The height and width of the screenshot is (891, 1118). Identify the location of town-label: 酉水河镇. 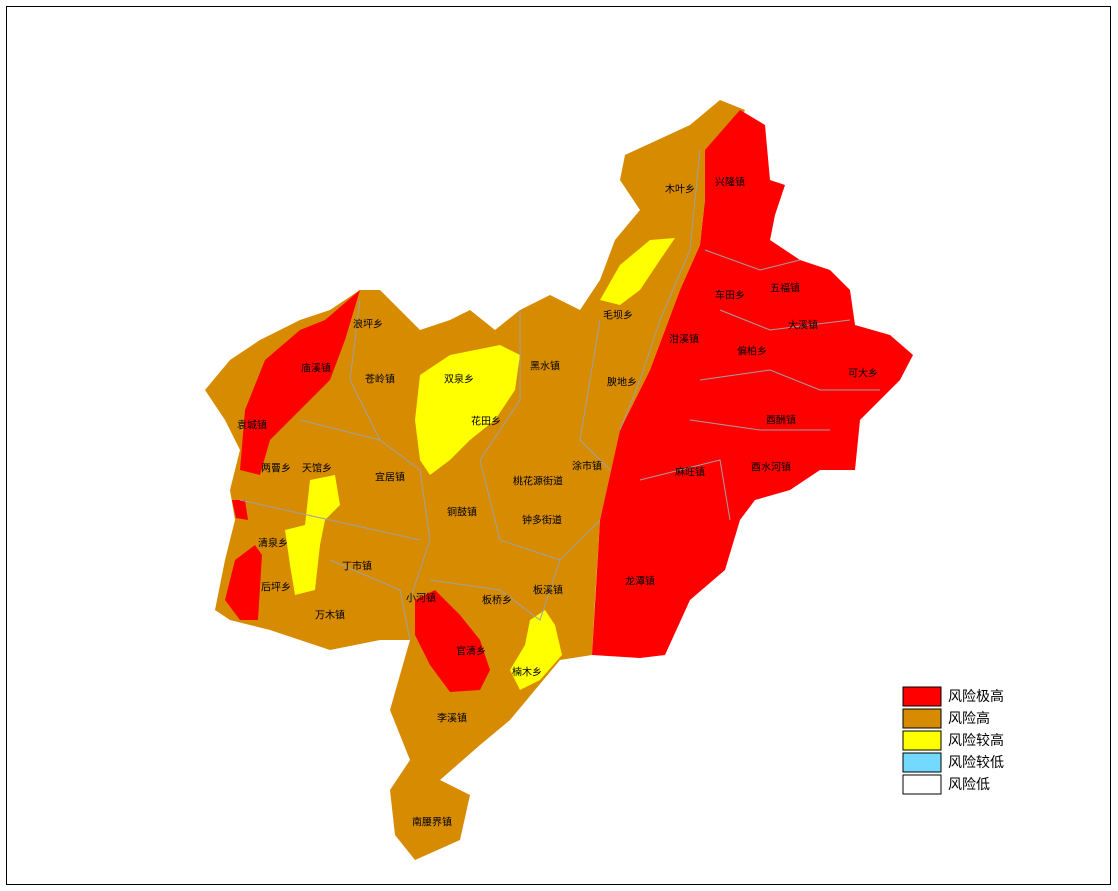
(771, 467).